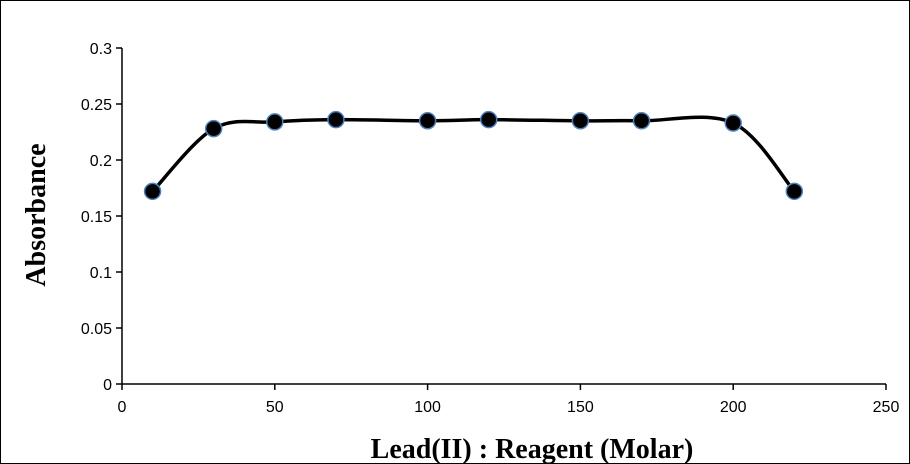 Image resolution: width=910 pixels, height=464 pixels. Describe the element at coordinates (122, 407) in the screenshot. I see `x-tick-label: 0` at that location.